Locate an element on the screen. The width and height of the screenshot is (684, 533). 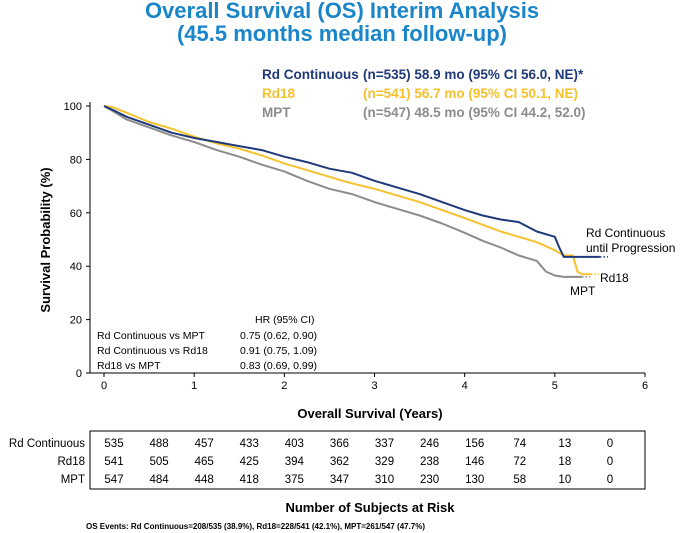
legend-entry-name: Rd Continuous is located at coordinates (310, 74).